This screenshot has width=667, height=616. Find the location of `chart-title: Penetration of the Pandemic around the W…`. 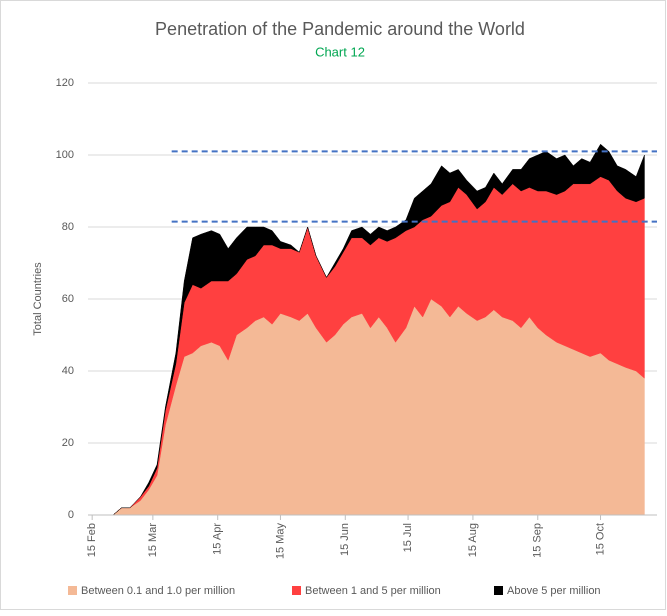

chart-title: Penetration of the Pandemic around the W… is located at coordinates (340, 29).